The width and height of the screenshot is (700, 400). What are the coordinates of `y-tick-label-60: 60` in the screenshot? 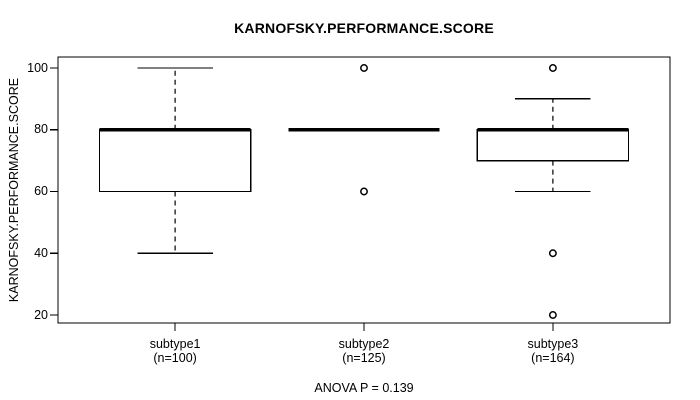 It's located at (41, 191).